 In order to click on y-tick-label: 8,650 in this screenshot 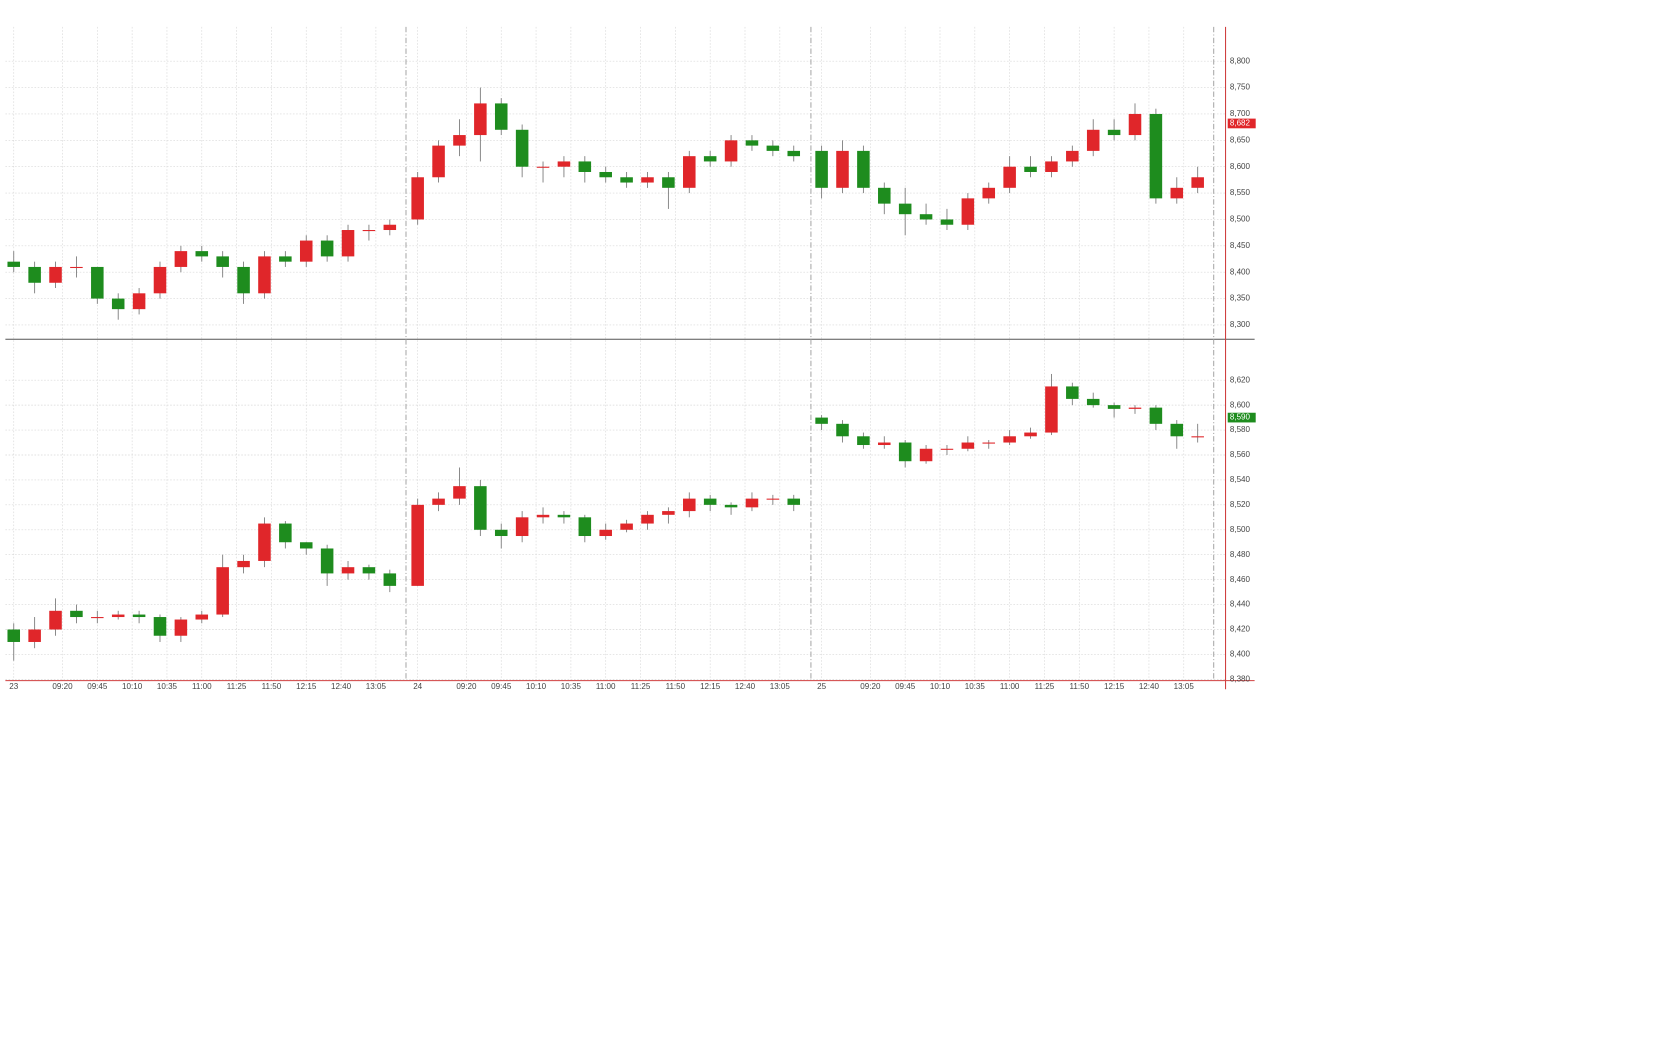, I will do `click(1240, 139)`.